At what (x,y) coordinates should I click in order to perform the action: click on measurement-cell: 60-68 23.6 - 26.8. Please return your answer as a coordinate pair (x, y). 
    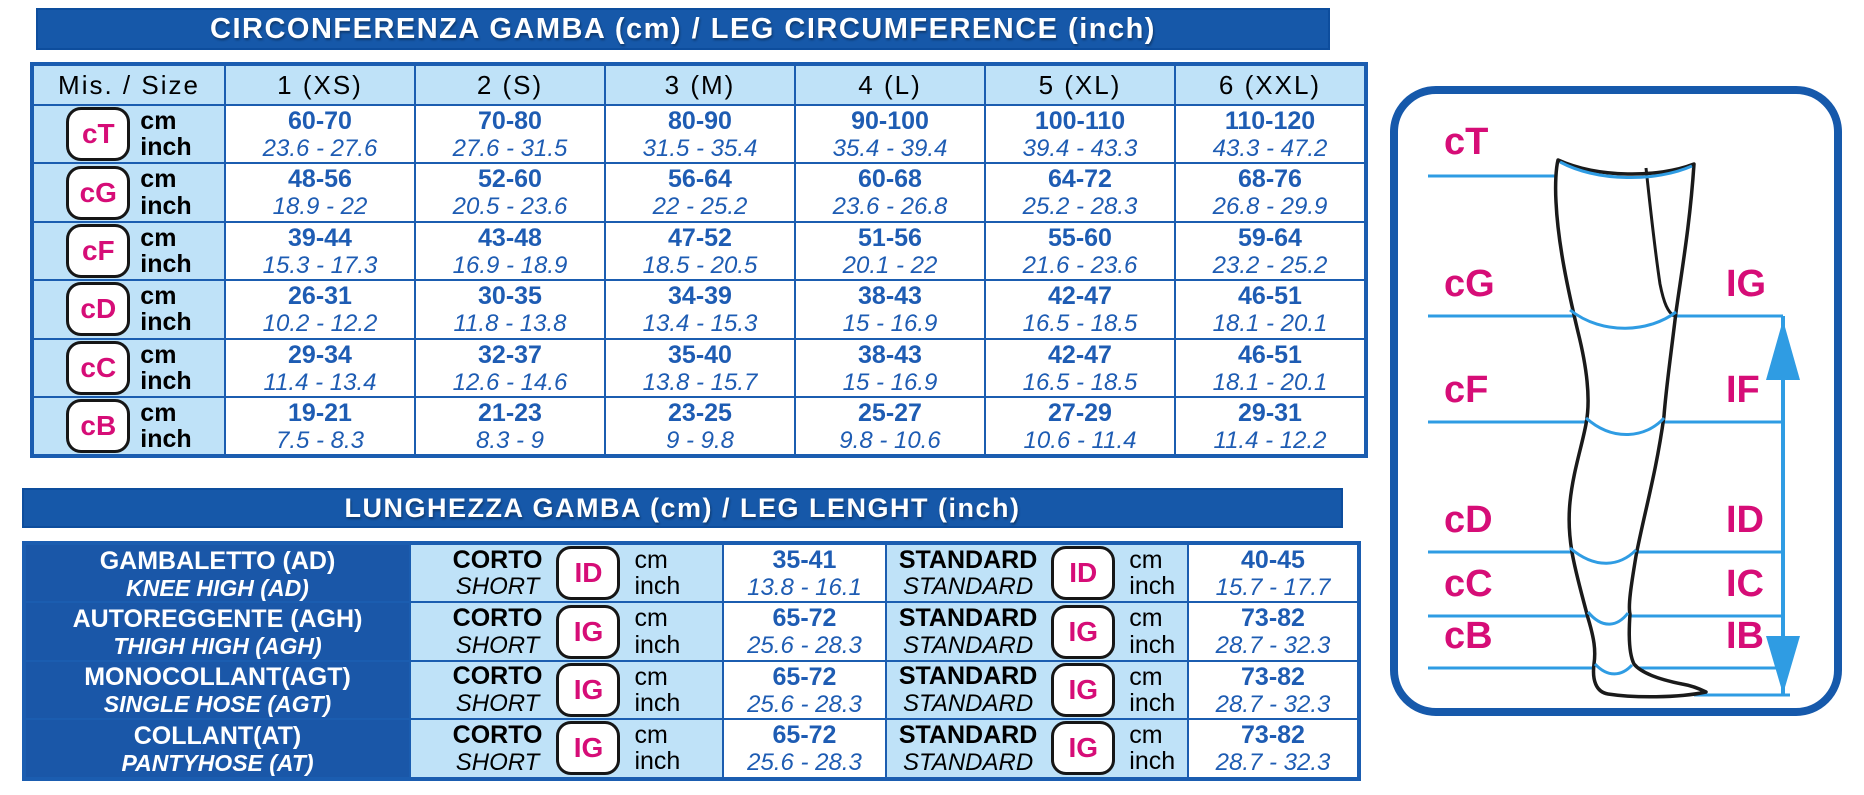
    Looking at the image, I should click on (890, 192).